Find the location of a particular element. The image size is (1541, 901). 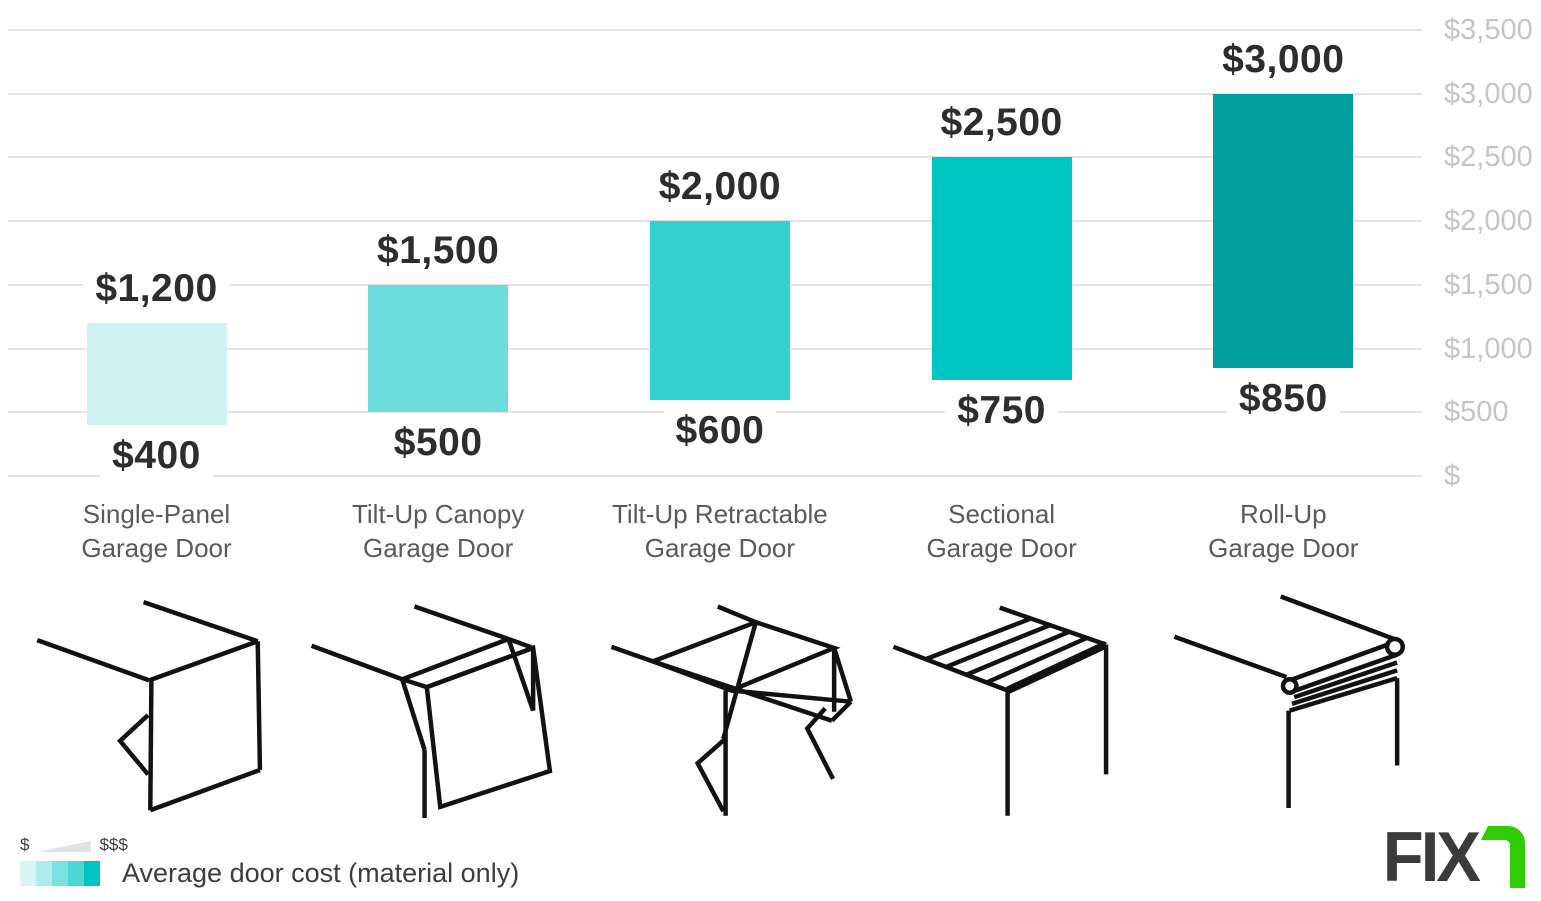

max-cost-label: $2,500 is located at coordinates (1001, 123).